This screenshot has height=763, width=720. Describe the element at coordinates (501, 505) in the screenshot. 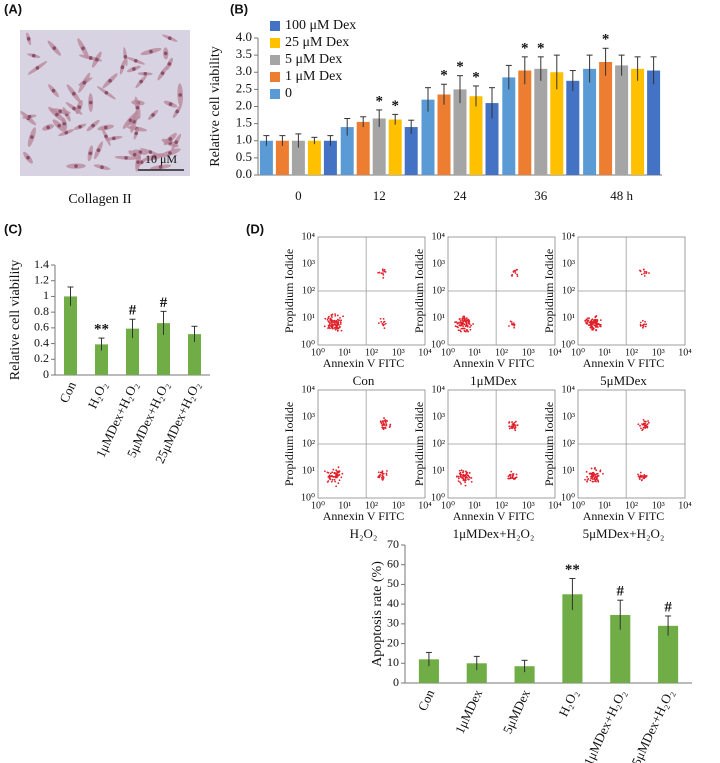

I see `x-tick-label: 10²` at that location.